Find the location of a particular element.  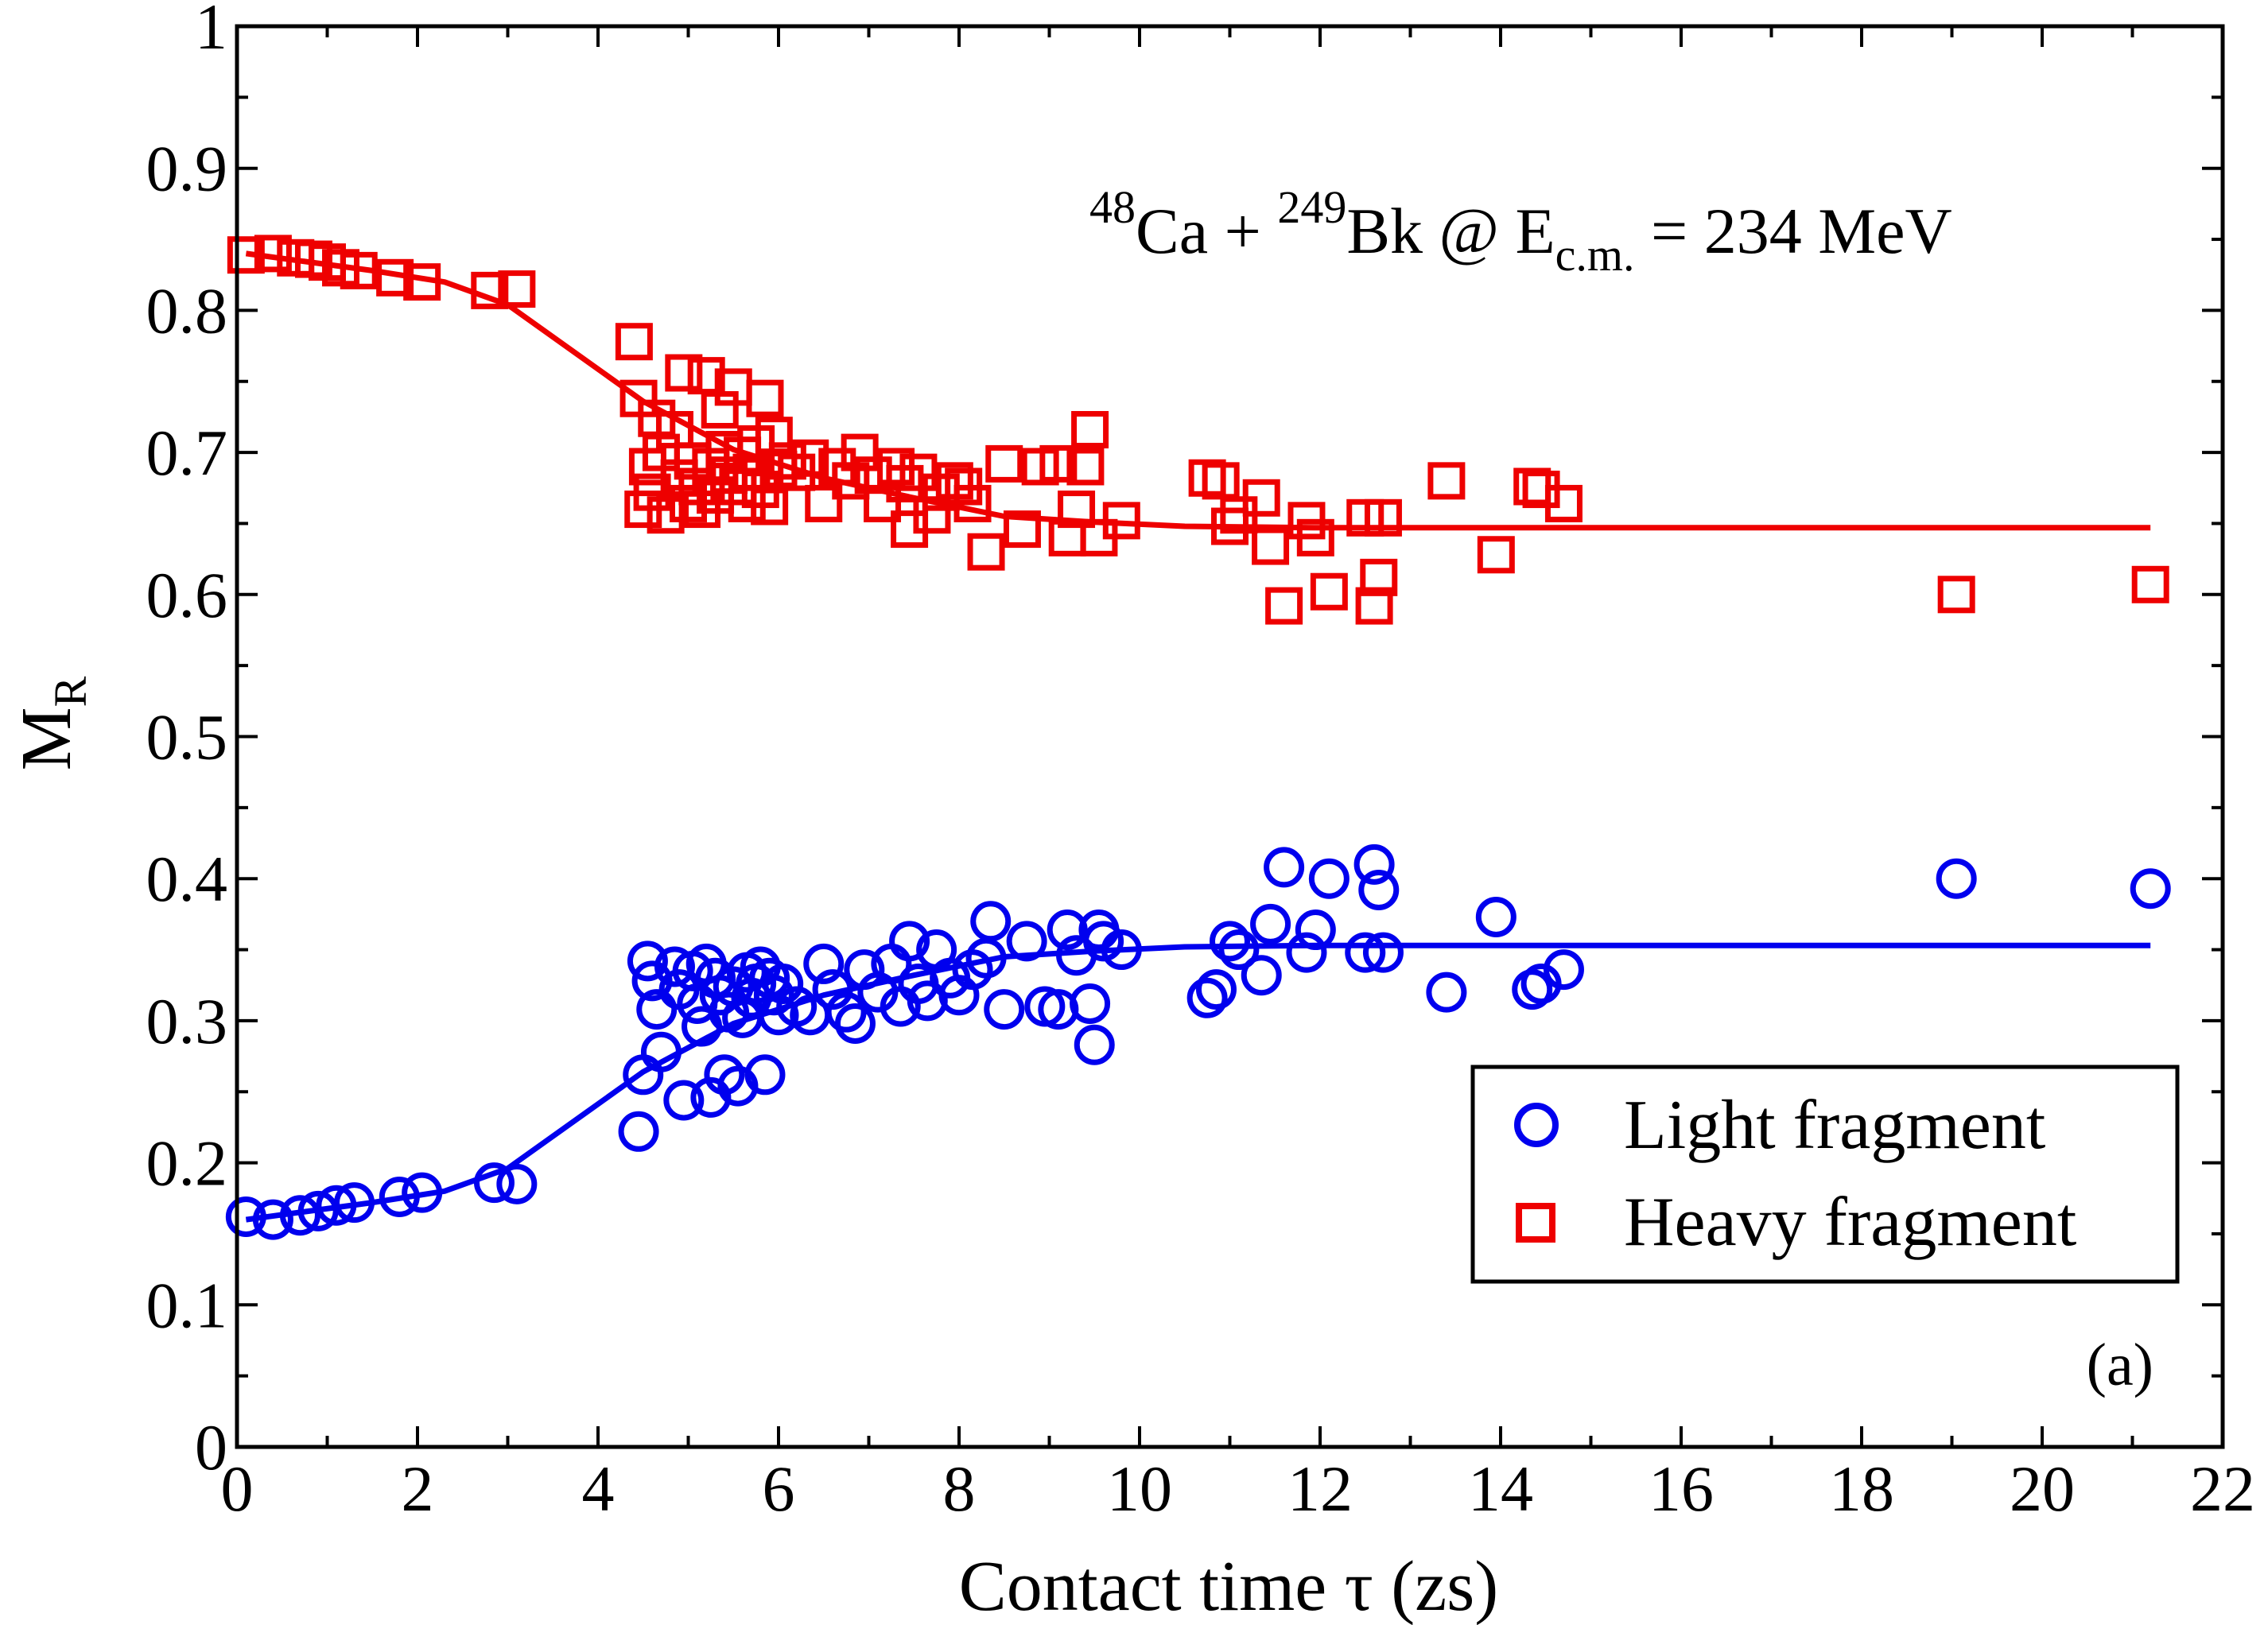

legend-light-marker is located at coordinates (1536, 1125).